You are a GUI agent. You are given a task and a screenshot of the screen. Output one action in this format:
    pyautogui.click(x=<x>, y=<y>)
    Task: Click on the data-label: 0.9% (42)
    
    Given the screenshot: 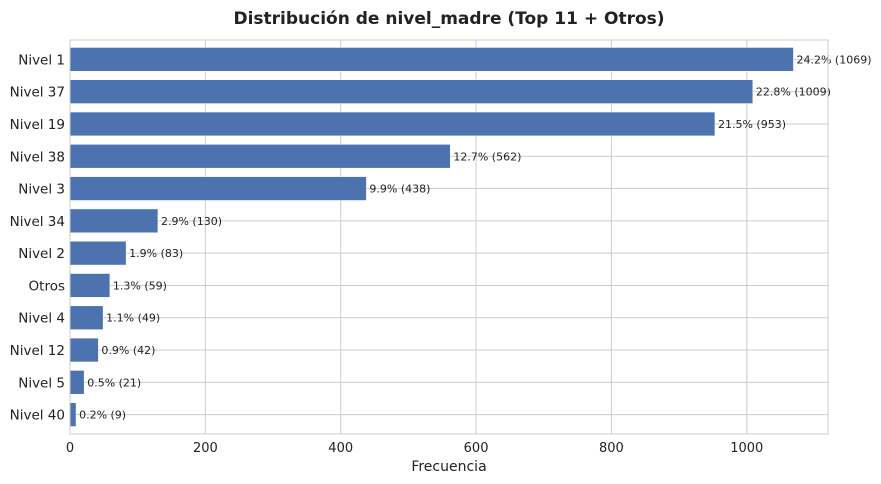 What is the action you would take?
    pyautogui.click(x=128, y=350)
    